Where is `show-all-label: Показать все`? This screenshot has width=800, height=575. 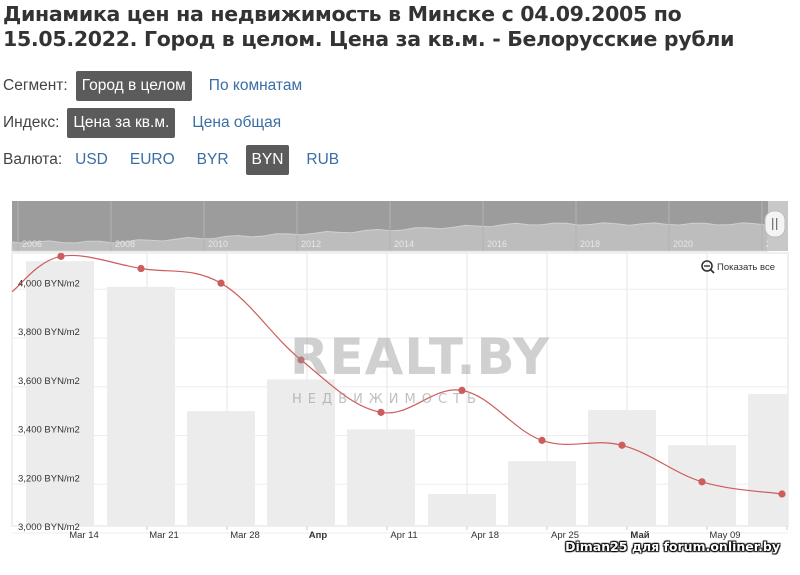 show-all-label: Показать все is located at coordinates (746, 267).